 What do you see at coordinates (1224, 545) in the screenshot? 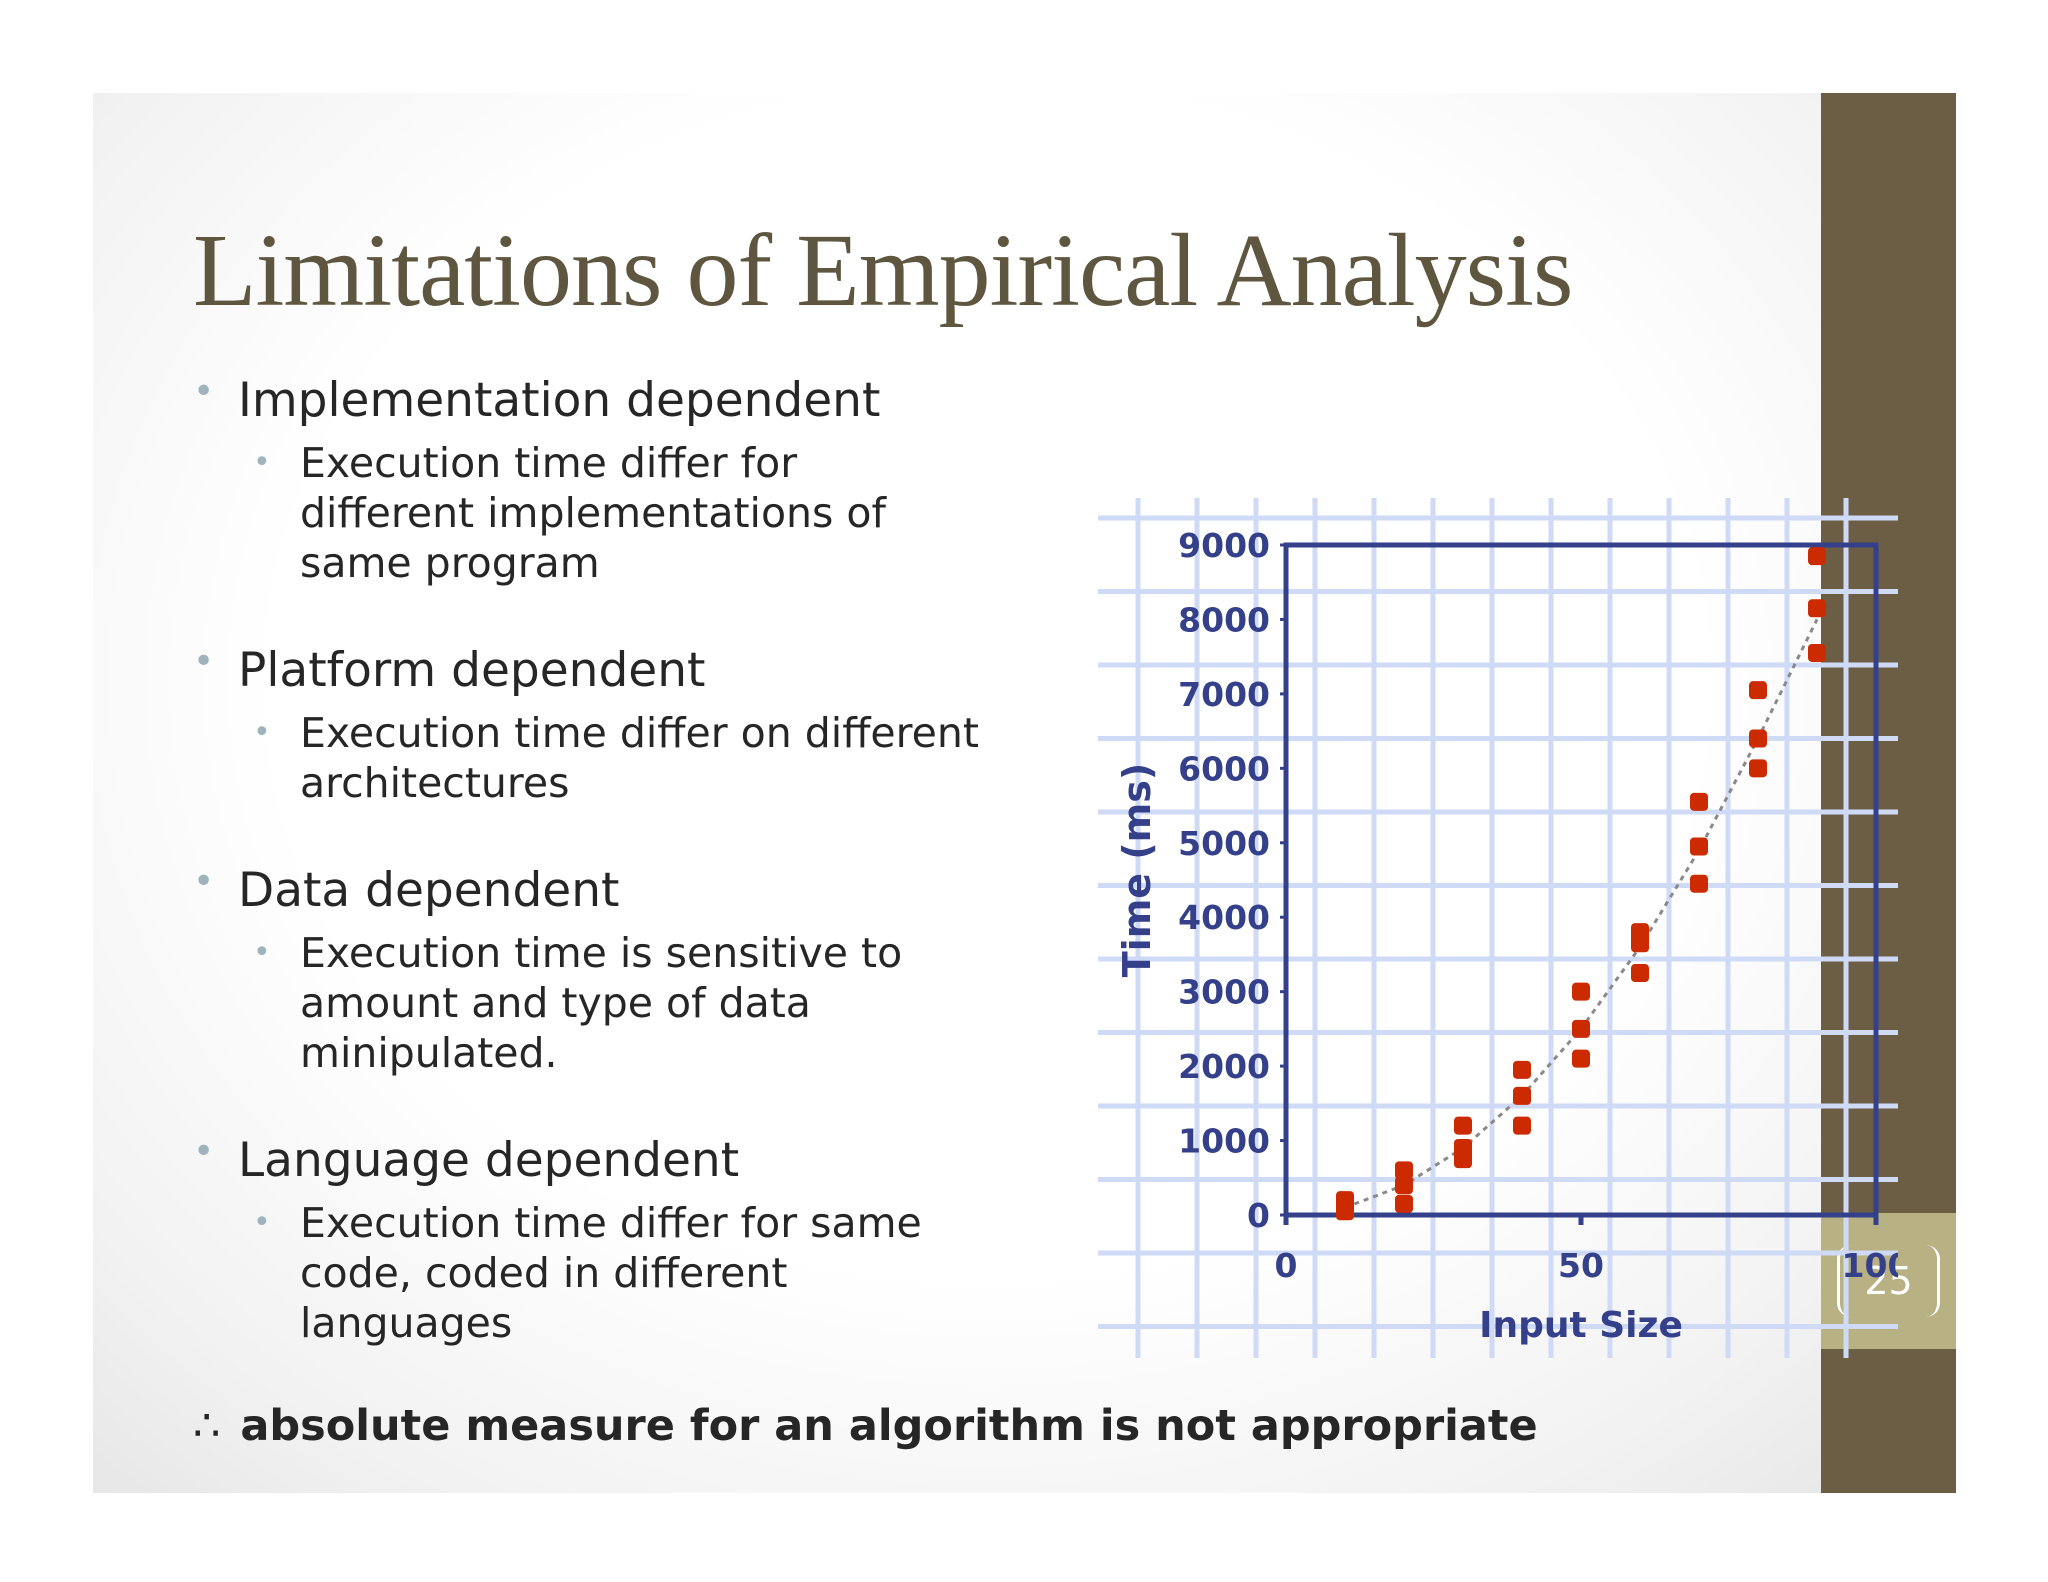
I see `y-tick-label: 9000` at bounding box center [1224, 545].